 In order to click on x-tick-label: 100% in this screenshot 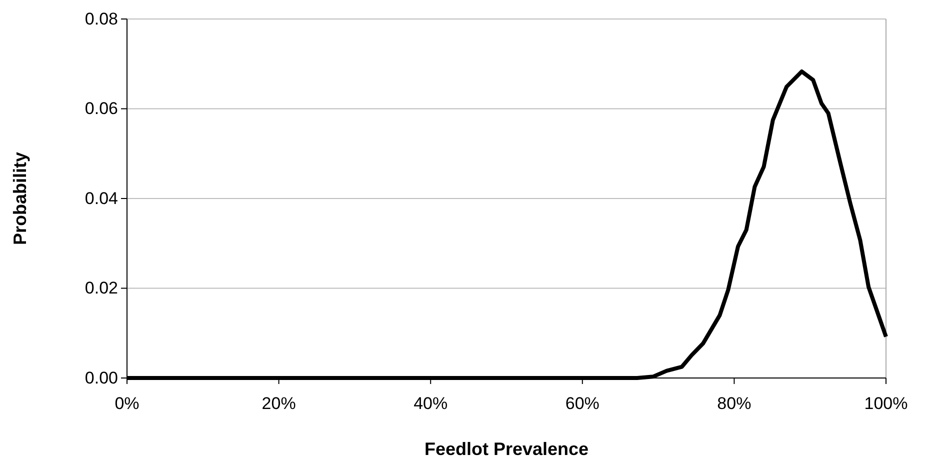, I will do `click(886, 404)`.